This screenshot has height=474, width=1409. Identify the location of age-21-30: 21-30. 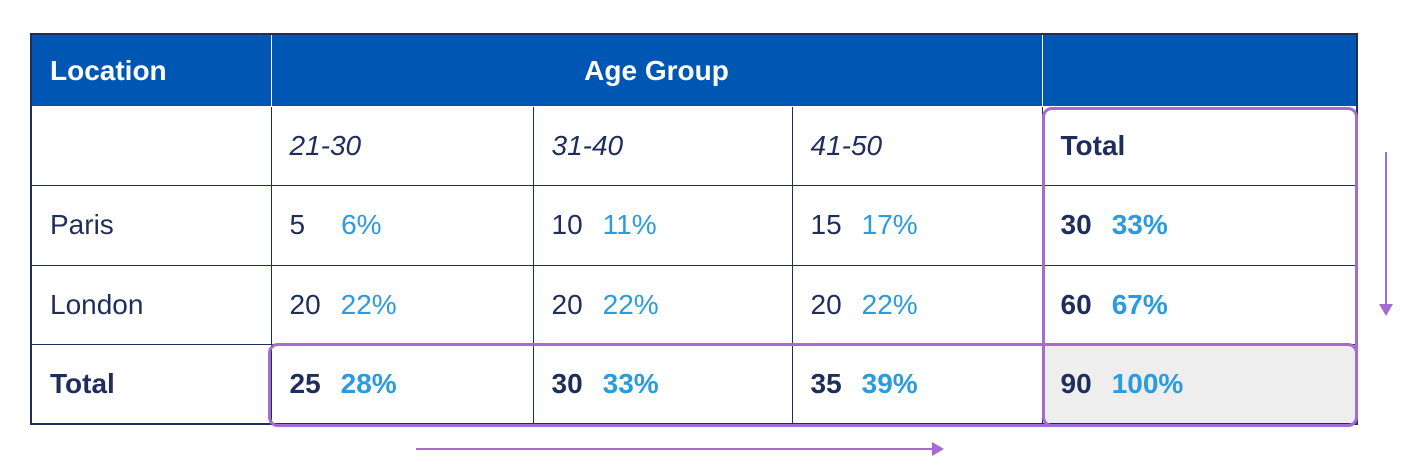
(402, 146).